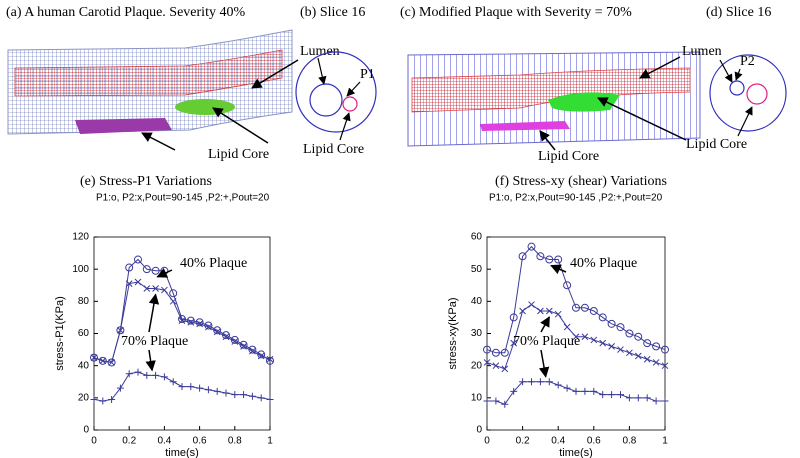  I want to click on label: P1, so click(367, 74).